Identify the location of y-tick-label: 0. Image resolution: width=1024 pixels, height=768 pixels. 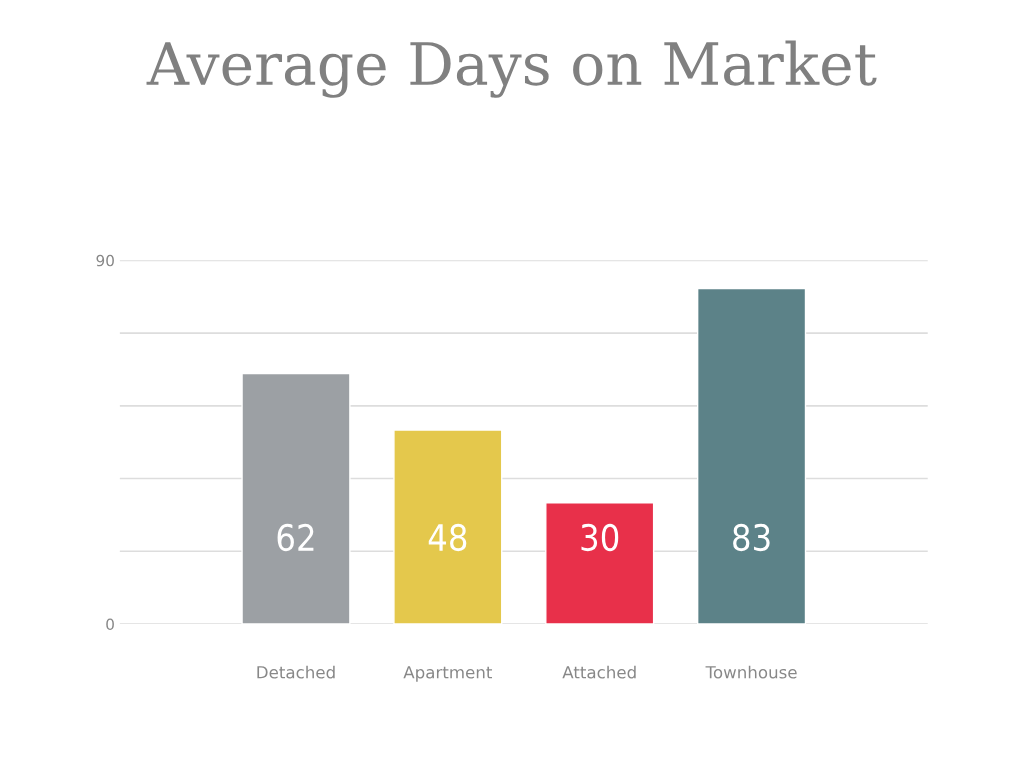
(110, 624).